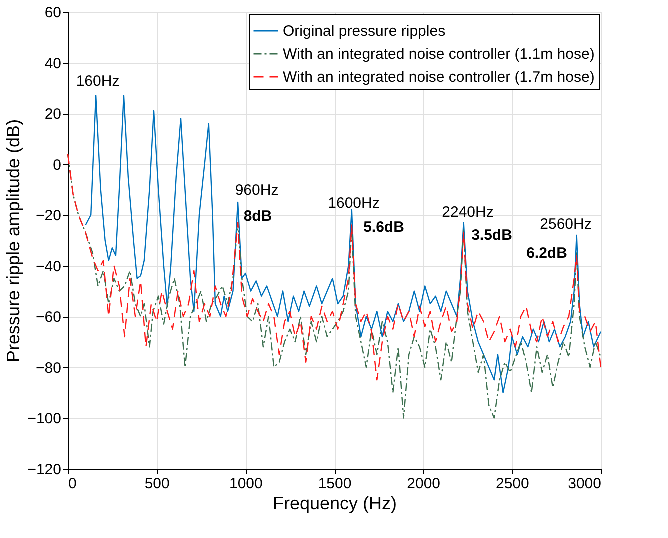 Image resolution: width=668 pixels, height=538 pixels. I want to click on annotation: 2240Hz, so click(468, 212).